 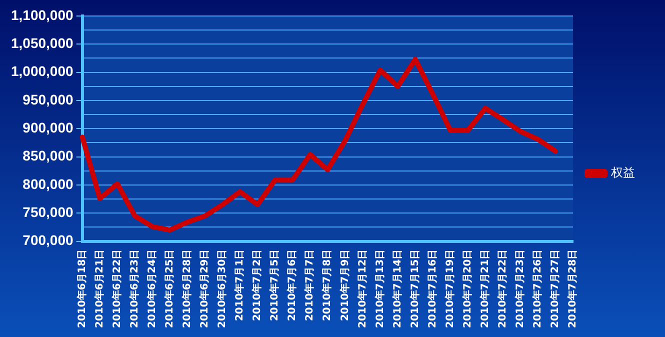 What do you see at coordinates (414, 288) in the screenshot?
I see `x-tick-label: 2010年7月15日` at bounding box center [414, 288].